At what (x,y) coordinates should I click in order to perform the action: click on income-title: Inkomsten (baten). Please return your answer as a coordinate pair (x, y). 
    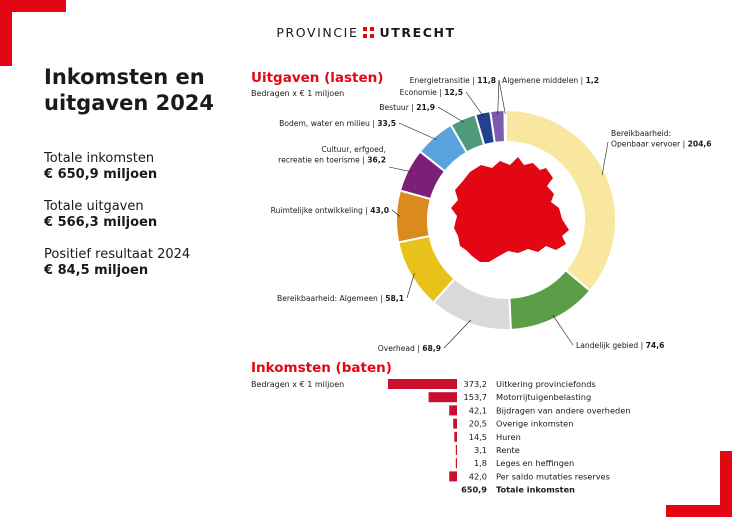
    Looking at the image, I should click on (321, 368).